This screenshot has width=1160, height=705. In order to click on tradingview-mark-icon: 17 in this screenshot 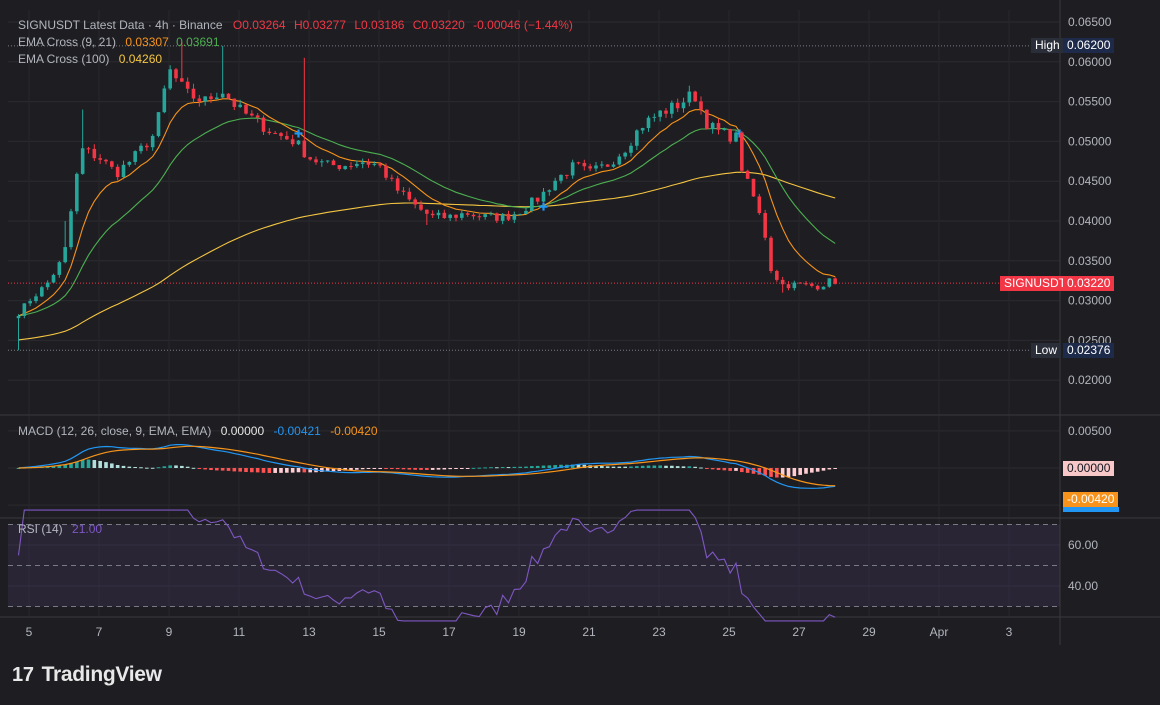, I will do `click(23, 674)`.